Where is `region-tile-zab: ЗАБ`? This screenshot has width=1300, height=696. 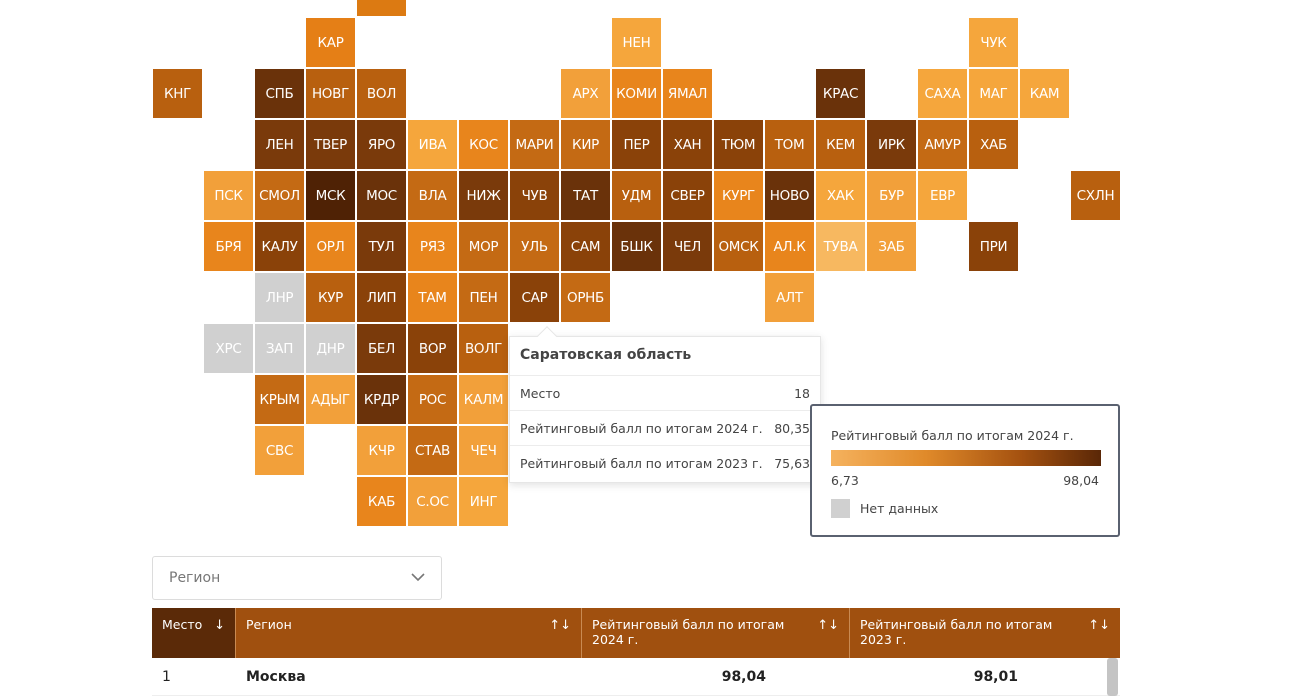
region-tile-zab: ЗАБ is located at coordinates (891, 246).